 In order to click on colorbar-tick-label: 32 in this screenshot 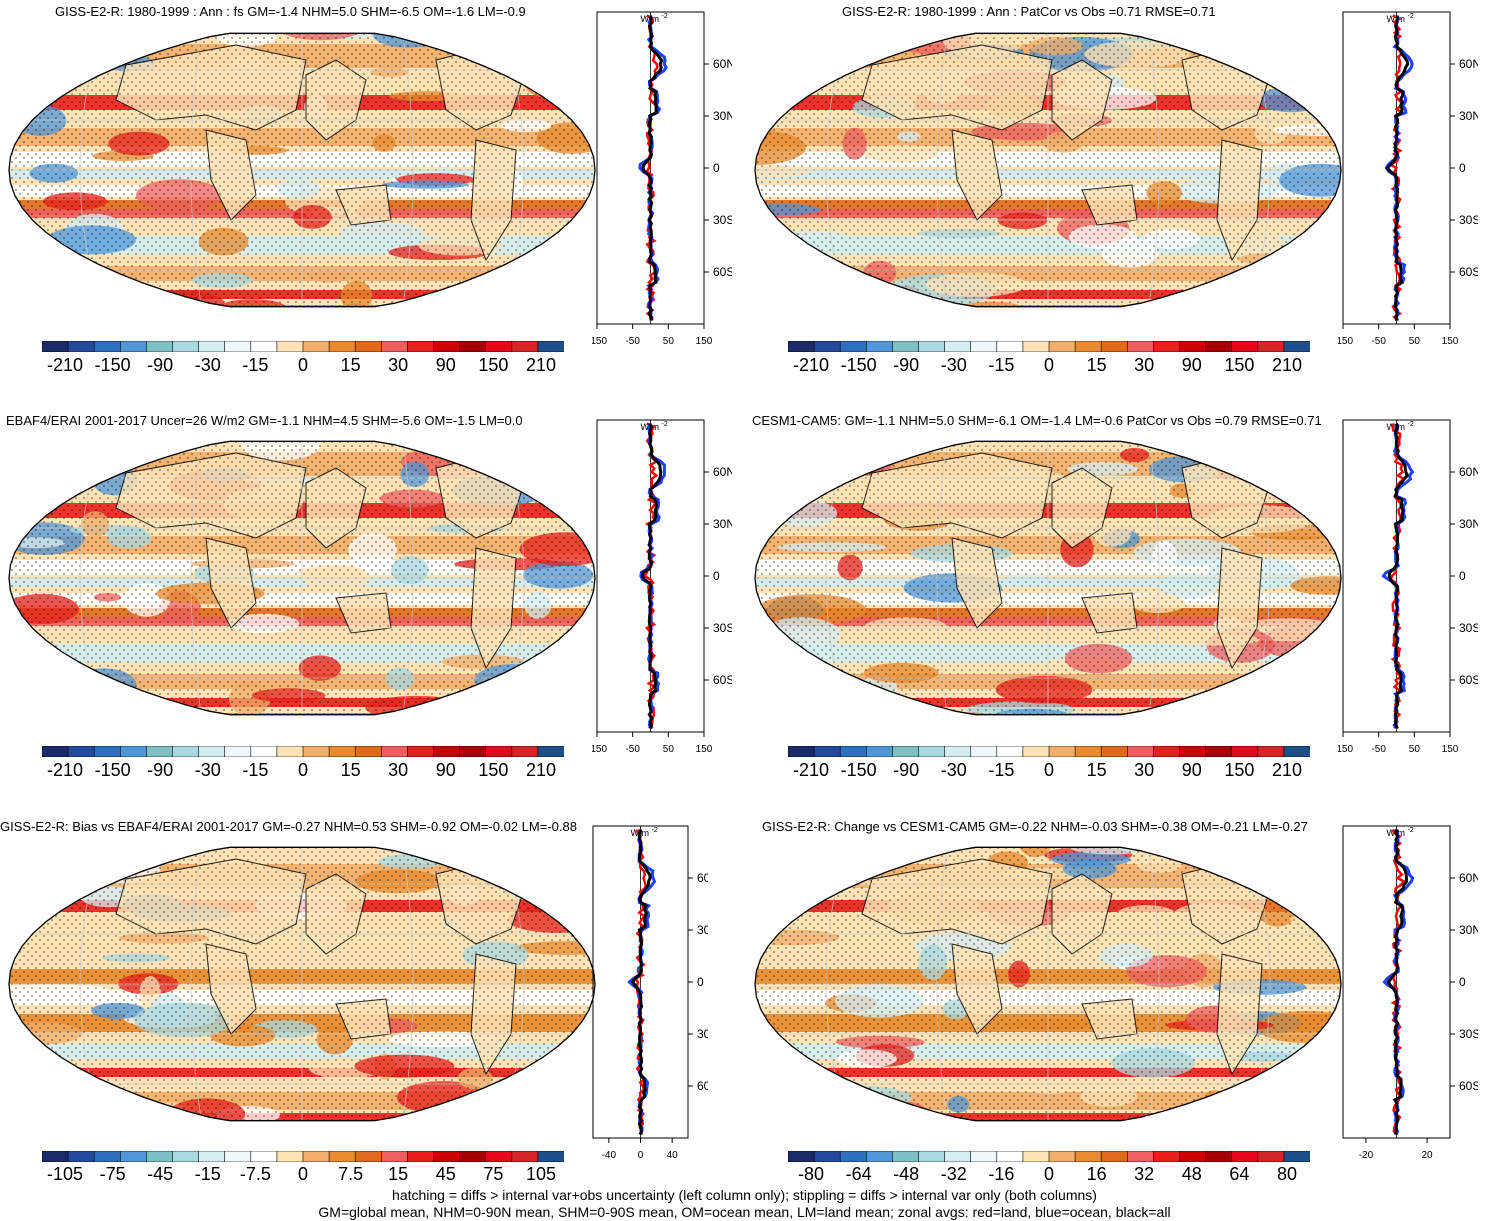, I will do `click(1144, 1174)`.